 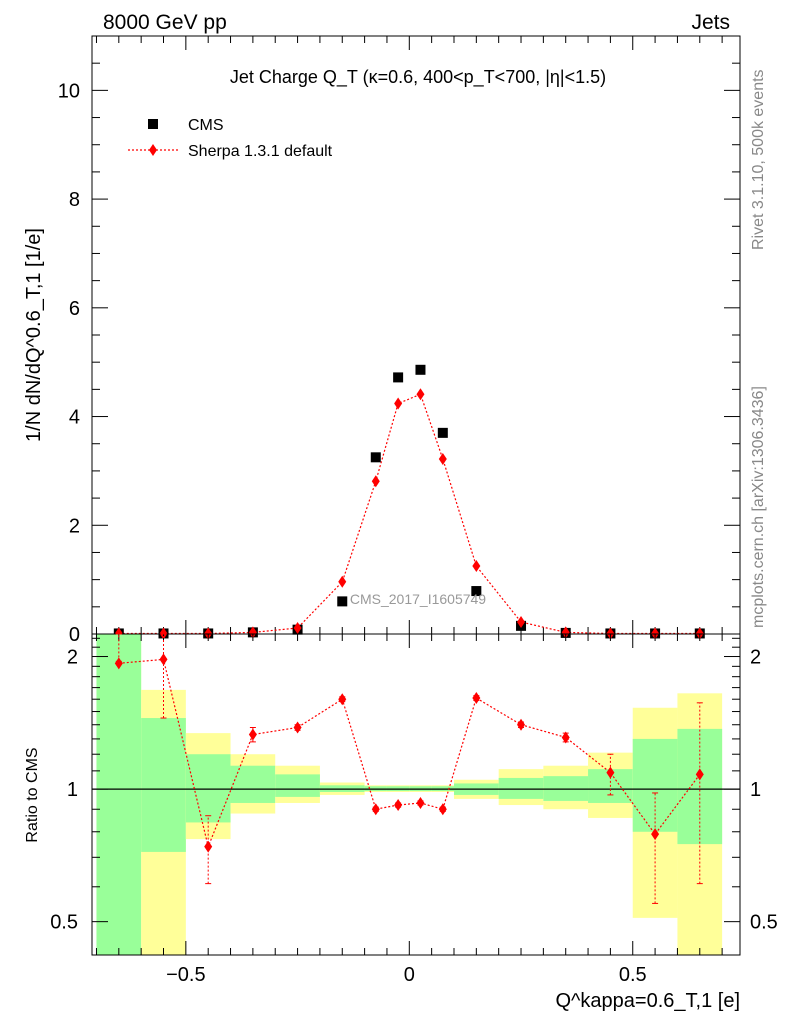 I want to click on header-right: Jets, so click(x=710, y=22).